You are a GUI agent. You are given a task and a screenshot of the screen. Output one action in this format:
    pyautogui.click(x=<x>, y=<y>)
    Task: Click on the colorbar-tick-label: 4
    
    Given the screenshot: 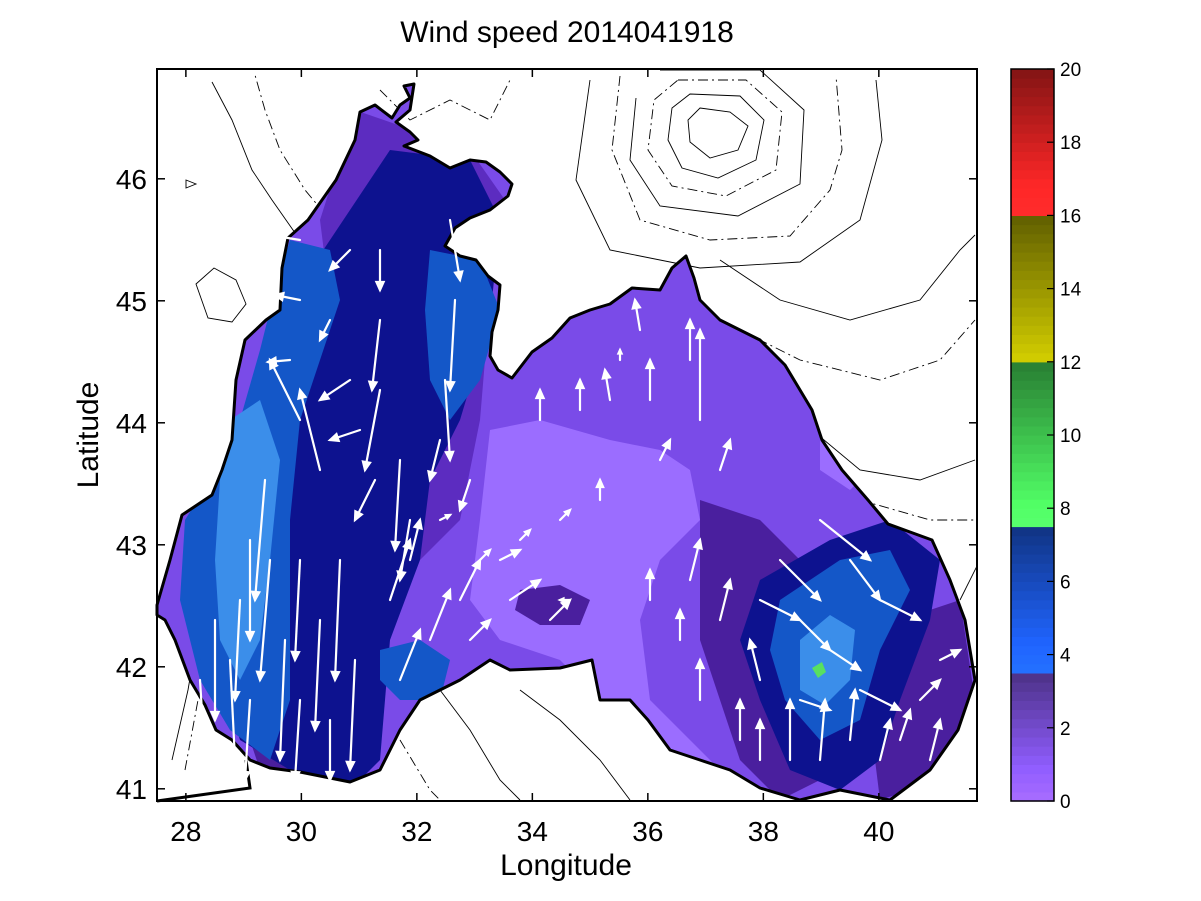 What is the action you would take?
    pyautogui.click(x=1065, y=656)
    